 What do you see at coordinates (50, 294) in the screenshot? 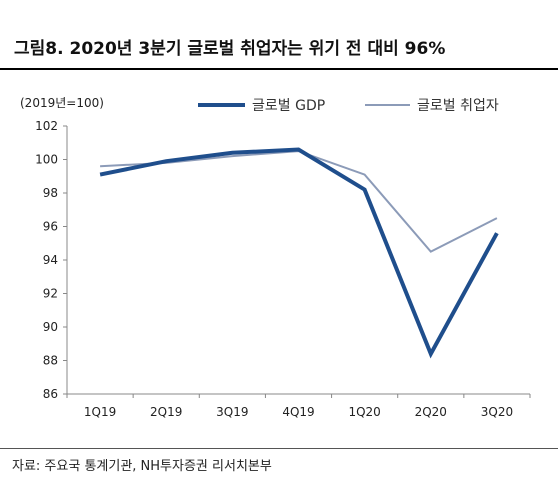
I see `y-tick-label: 92` at bounding box center [50, 294].